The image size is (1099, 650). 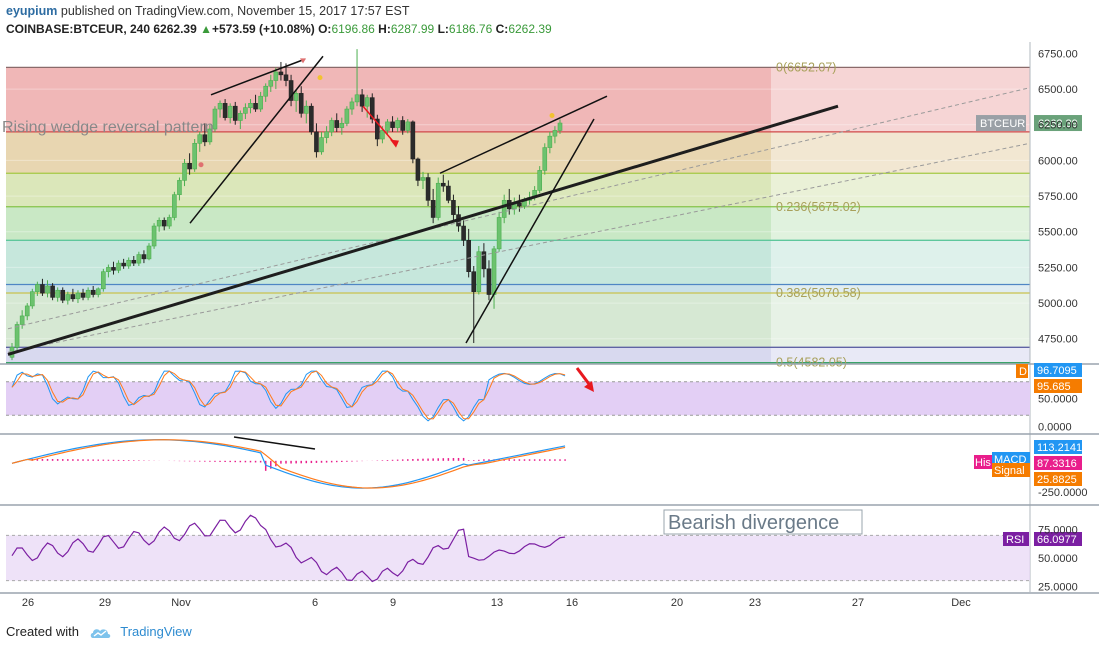 I want to click on y-tick-label: 6500.00, so click(x=1058, y=90).